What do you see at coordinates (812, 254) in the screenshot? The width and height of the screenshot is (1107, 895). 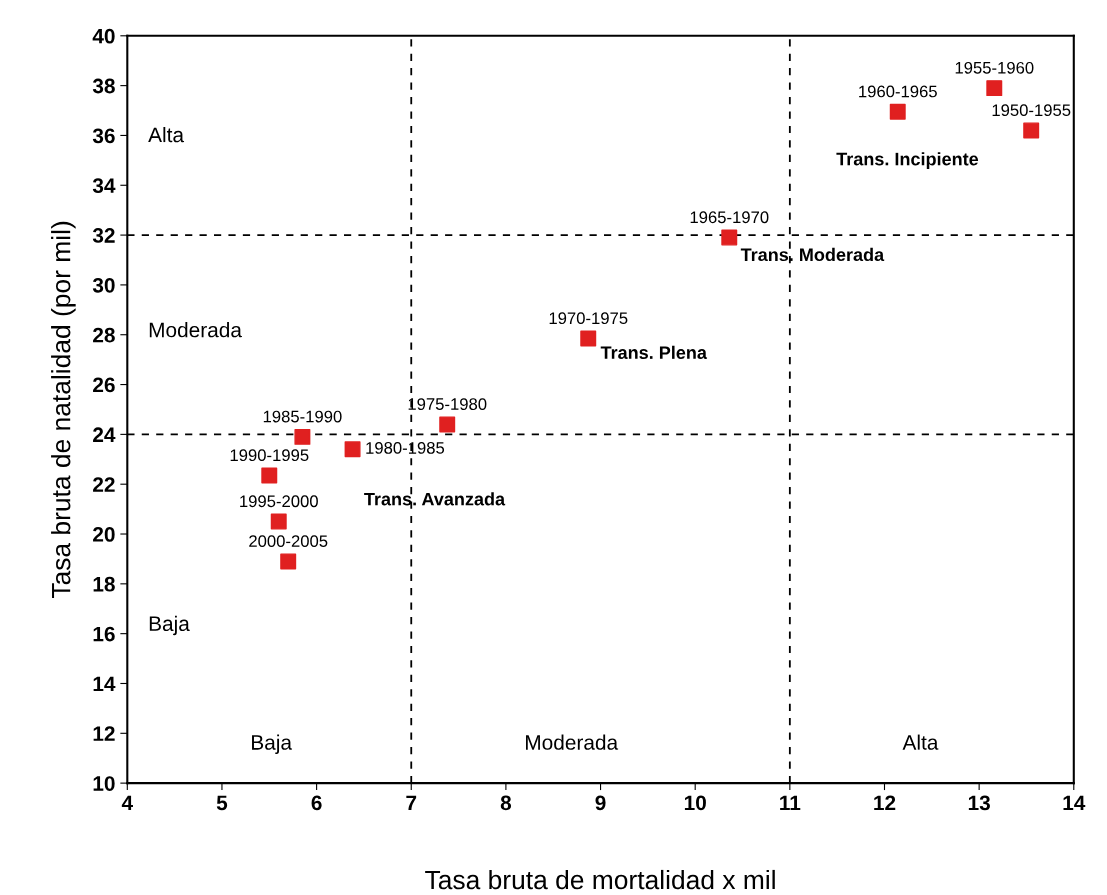 I see `annotation: Trans. Moderada` at bounding box center [812, 254].